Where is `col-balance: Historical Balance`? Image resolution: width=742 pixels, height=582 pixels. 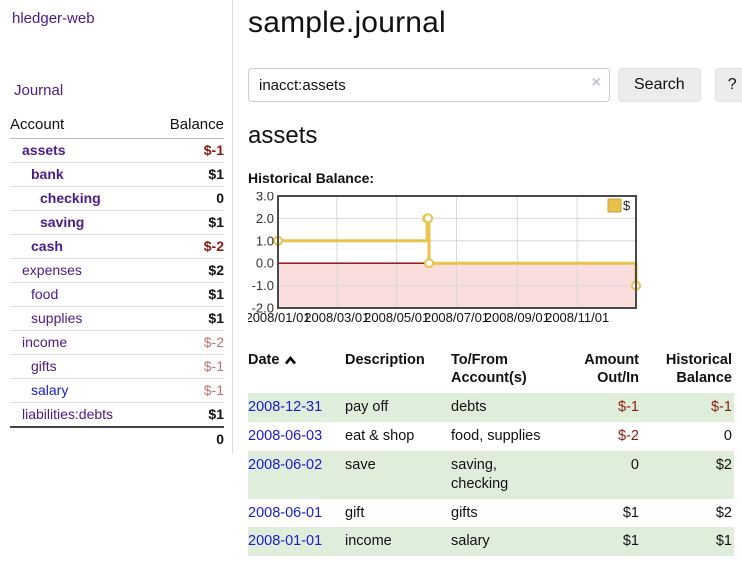
col-balance: Historical Balance is located at coordinates (698, 369).